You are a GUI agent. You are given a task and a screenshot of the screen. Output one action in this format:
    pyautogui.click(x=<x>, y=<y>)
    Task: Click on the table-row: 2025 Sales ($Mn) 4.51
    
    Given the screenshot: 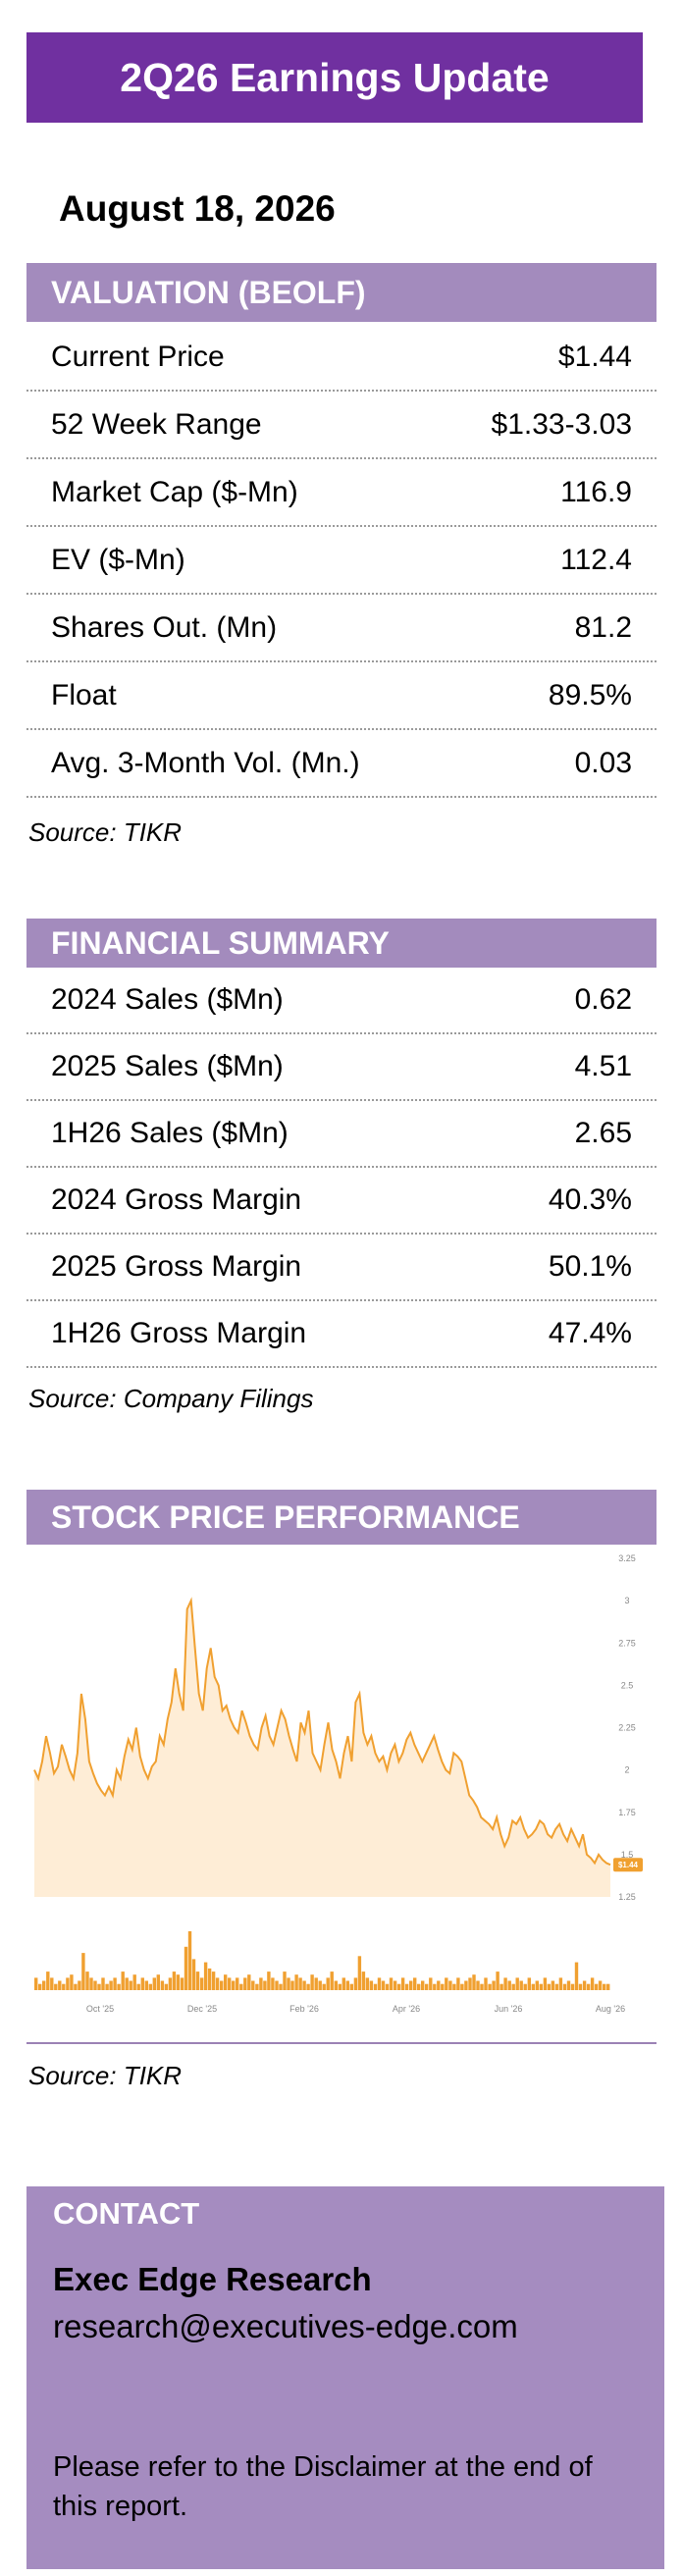 What is the action you would take?
    pyautogui.click(x=341, y=1067)
    